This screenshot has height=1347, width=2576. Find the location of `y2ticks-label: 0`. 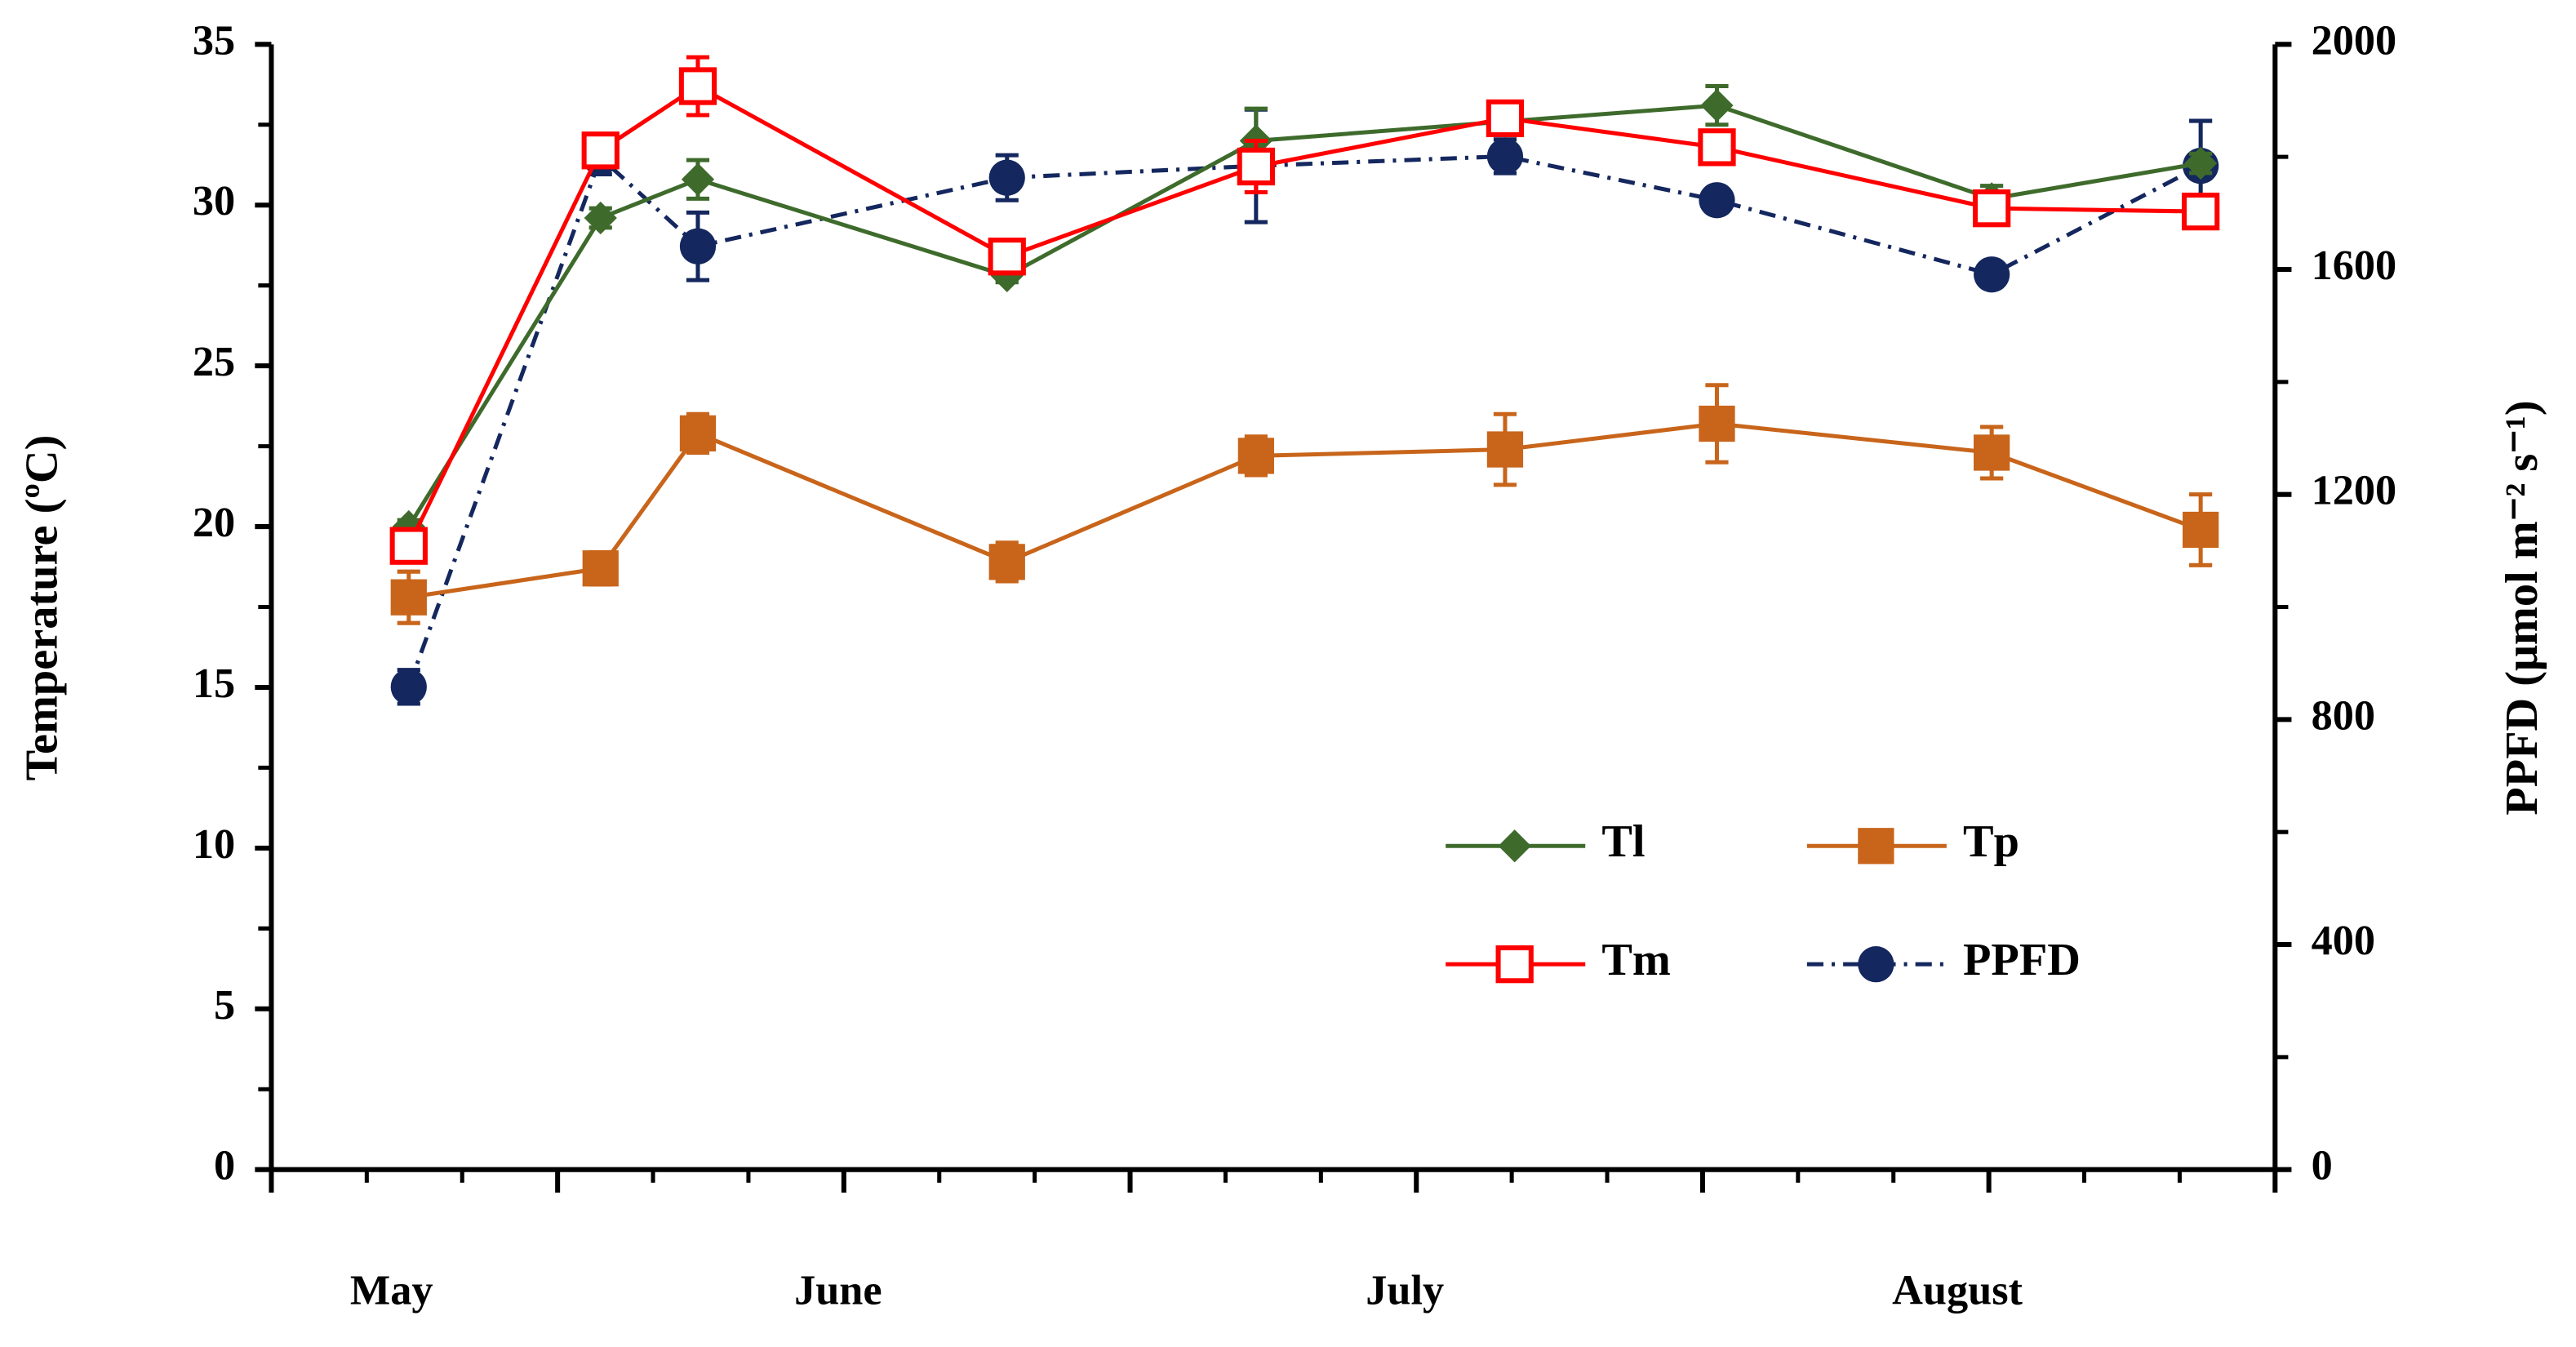

y2ticks-label: 0 is located at coordinates (2322, 1165).